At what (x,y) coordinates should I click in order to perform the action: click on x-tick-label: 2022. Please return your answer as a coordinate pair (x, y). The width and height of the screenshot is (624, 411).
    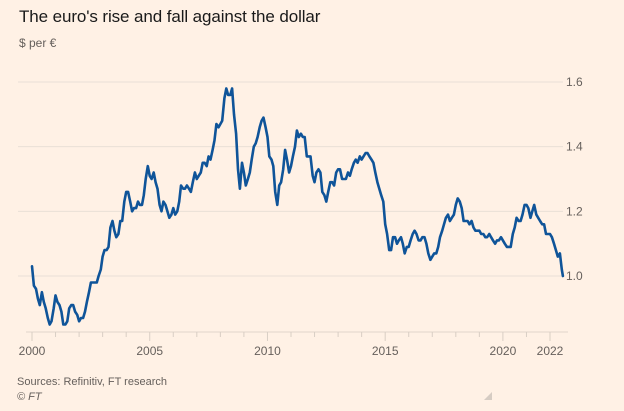
    Looking at the image, I should click on (550, 351).